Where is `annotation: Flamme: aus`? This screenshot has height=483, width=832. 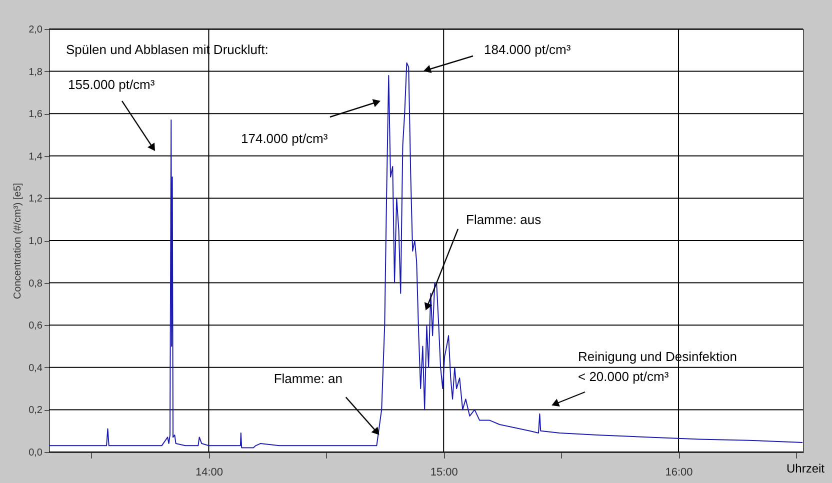
annotation: Flamme: aus is located at coordinates (504, 219).